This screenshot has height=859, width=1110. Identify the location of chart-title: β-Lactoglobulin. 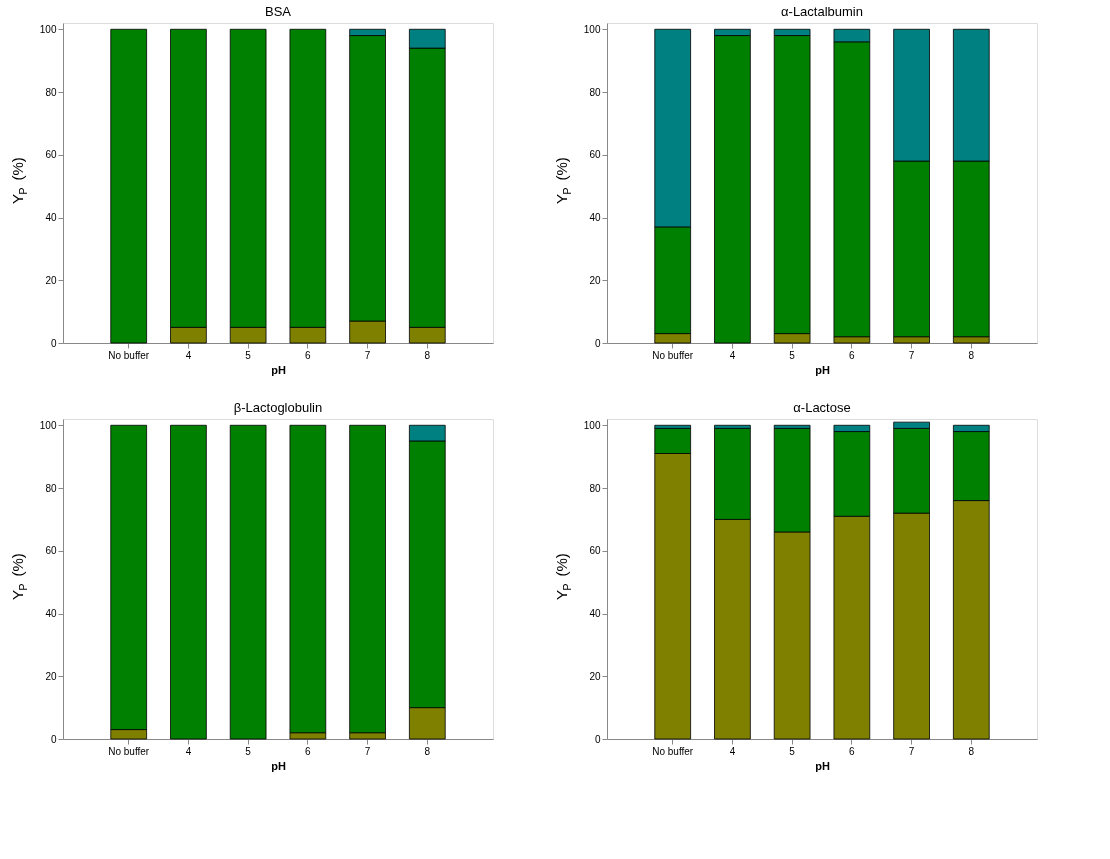
(278, 407).